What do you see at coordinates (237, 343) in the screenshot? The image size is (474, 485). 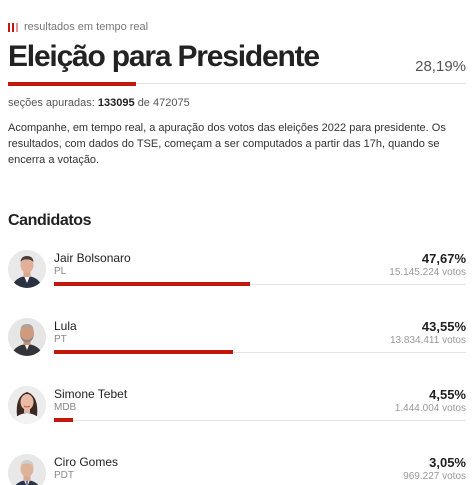 I see `candidate-row: Lula PT 43,55% 13.834.411 votos` at bounding box center [237, 343].